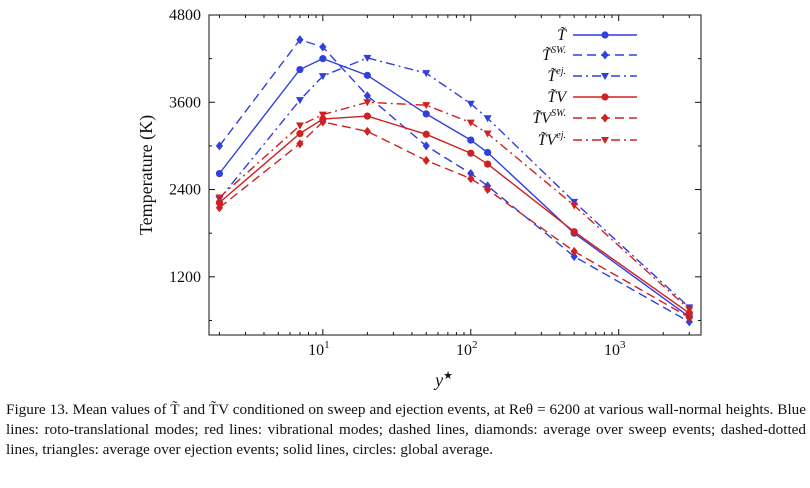 Image resolution: width=810 pixels, height=488 pixels. Describe the element at coordinates (584, 117) in the screenshot. I see `legend-item: T̃VSW.` at that location.